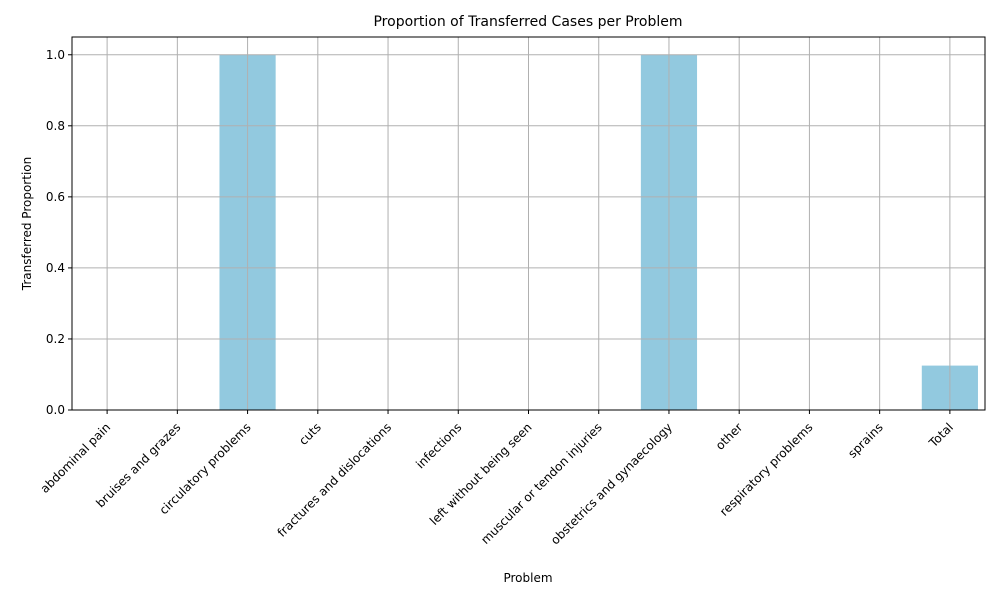 The width and height of the screenshot is (1000, 604). I want to click on x-tick-label: fractures and dislocations, so click(335, 480).